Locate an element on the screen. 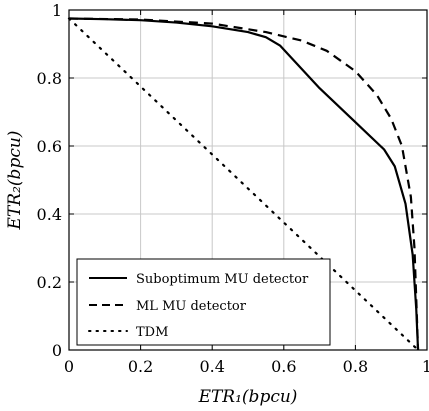 This screenshot has height=411, width=429. y-tick-label: 1 is located at coordinates (57, 10).